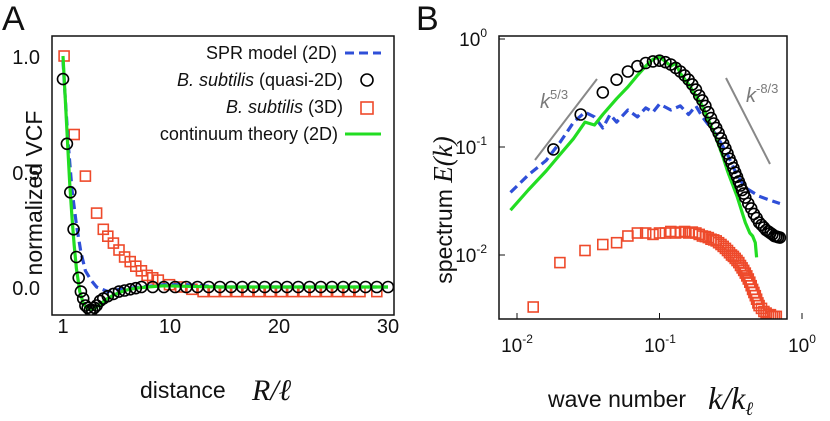 This screenshot has width=830, height=421. I want to click on panel-a-label: A, so click(13, 19).